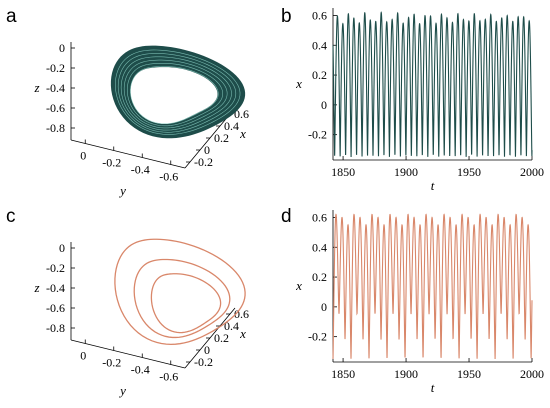 The height and width of the screenshot is (408, 550). What do you see at coordinates (286, 216) in the screenshot?
I see `panel-label-d: d` at bounding box center [286, 216].